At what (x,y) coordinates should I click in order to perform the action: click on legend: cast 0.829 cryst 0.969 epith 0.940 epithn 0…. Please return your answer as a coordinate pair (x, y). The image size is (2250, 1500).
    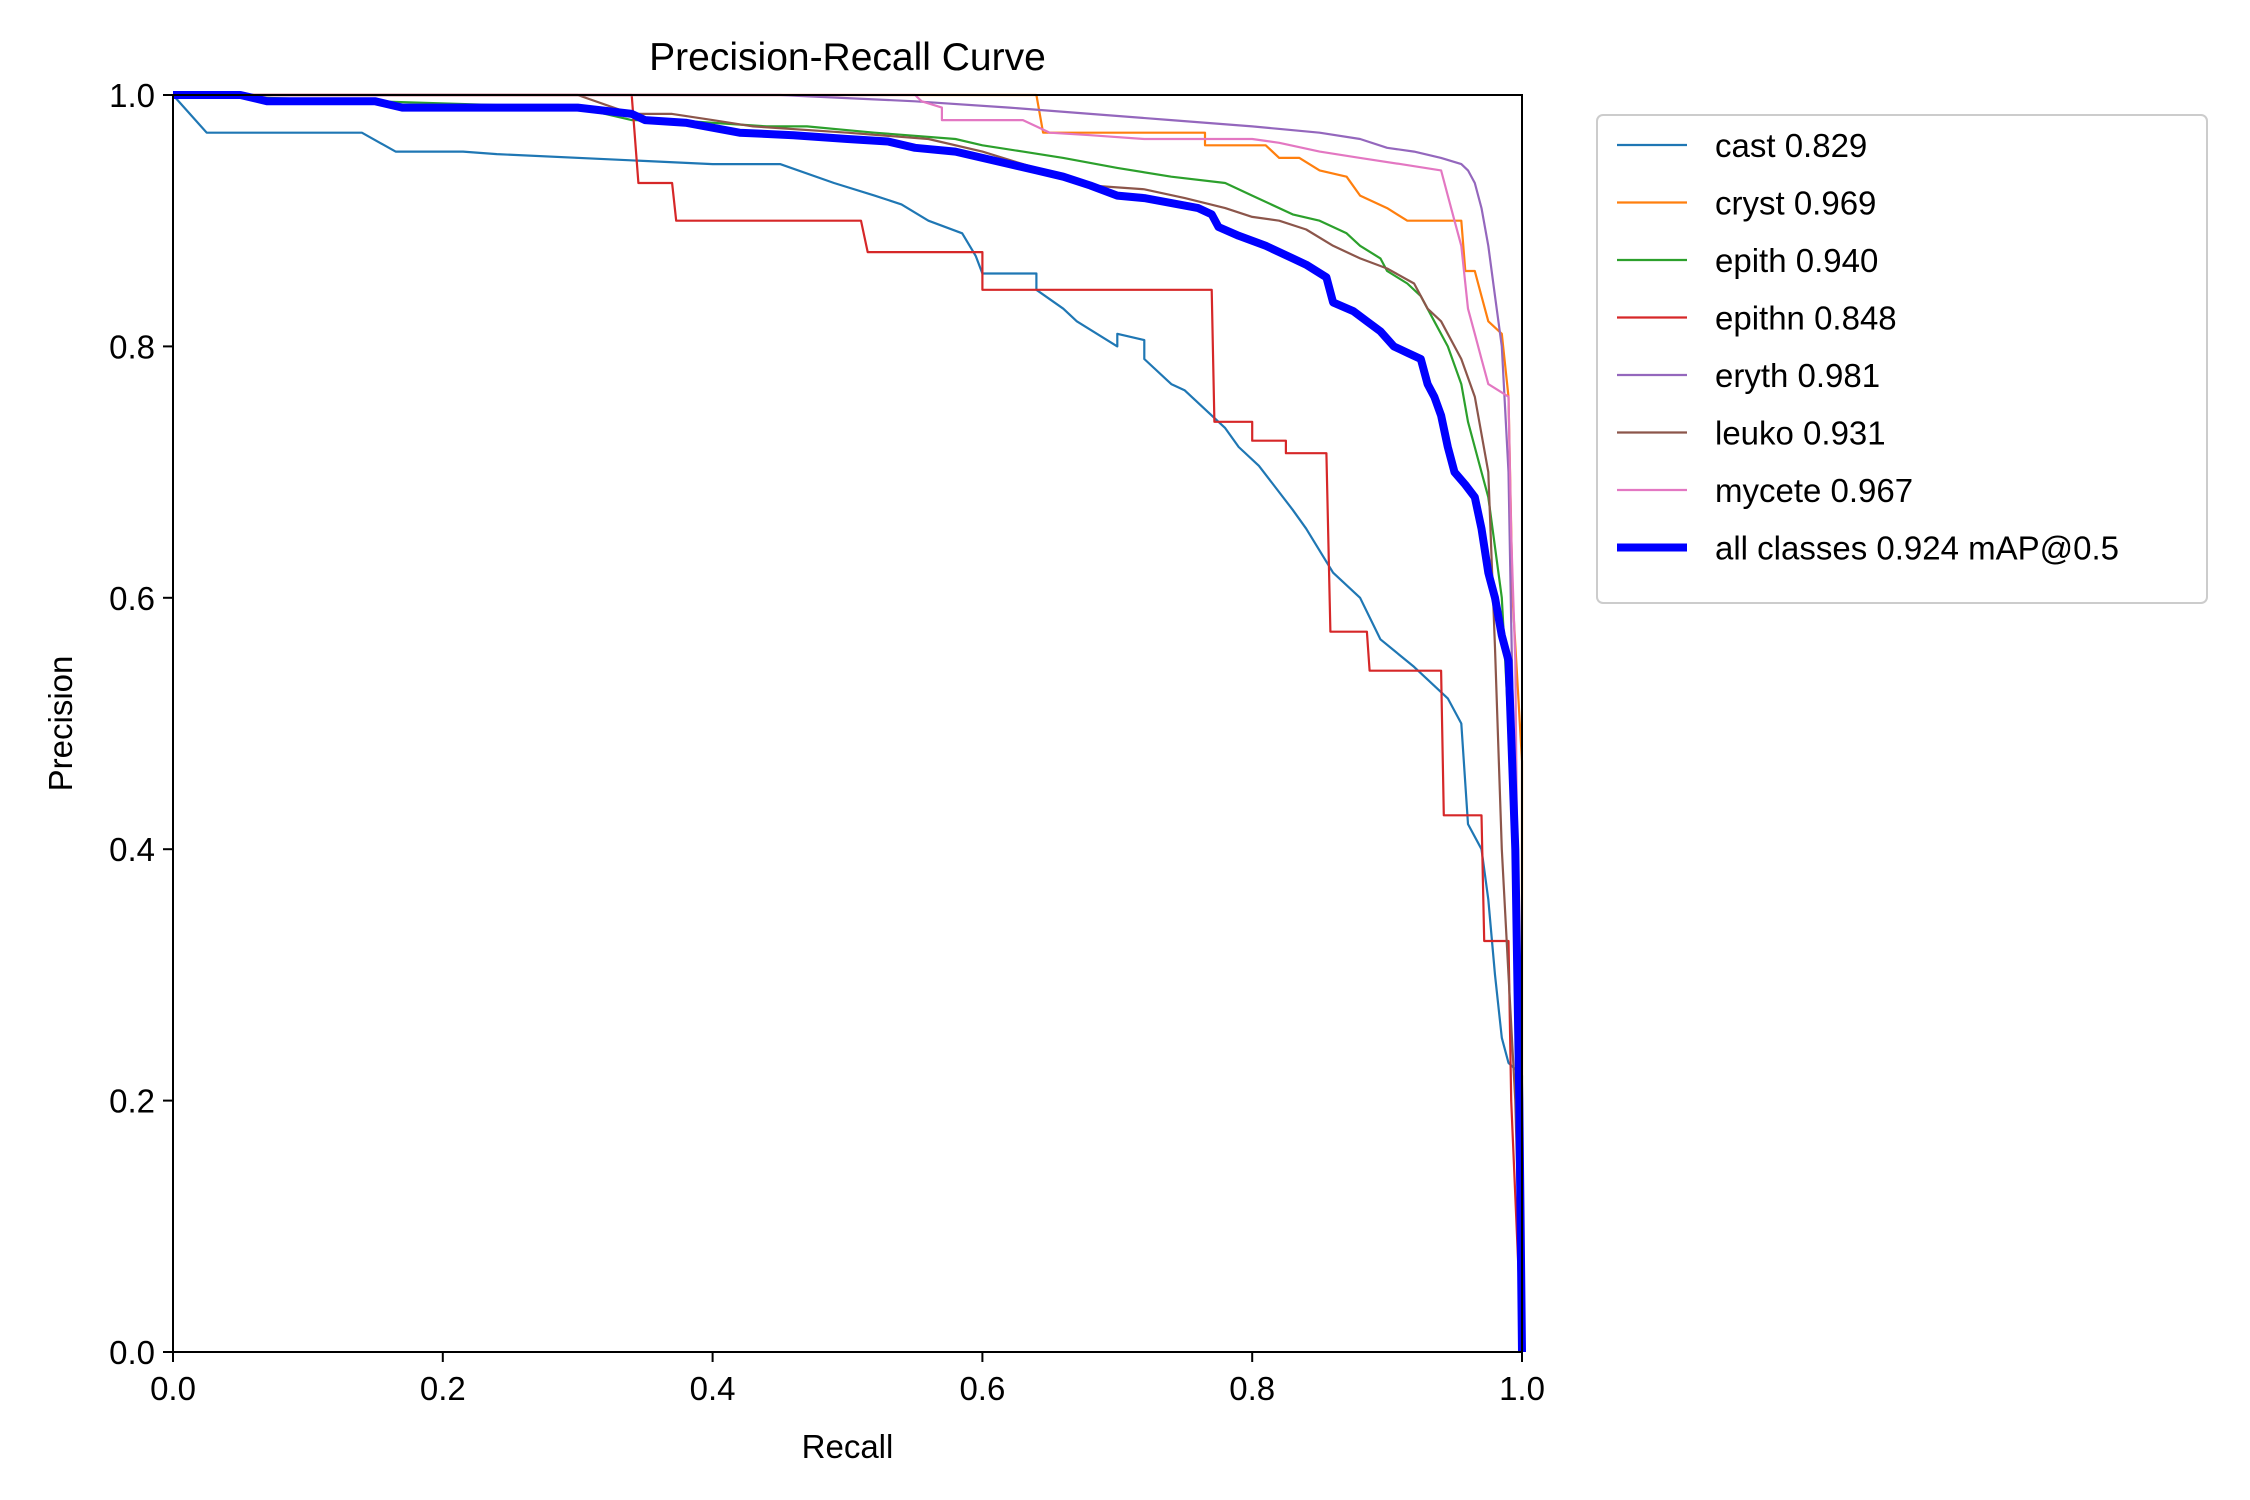
    Looking at the image, I should click on (1902, 359).